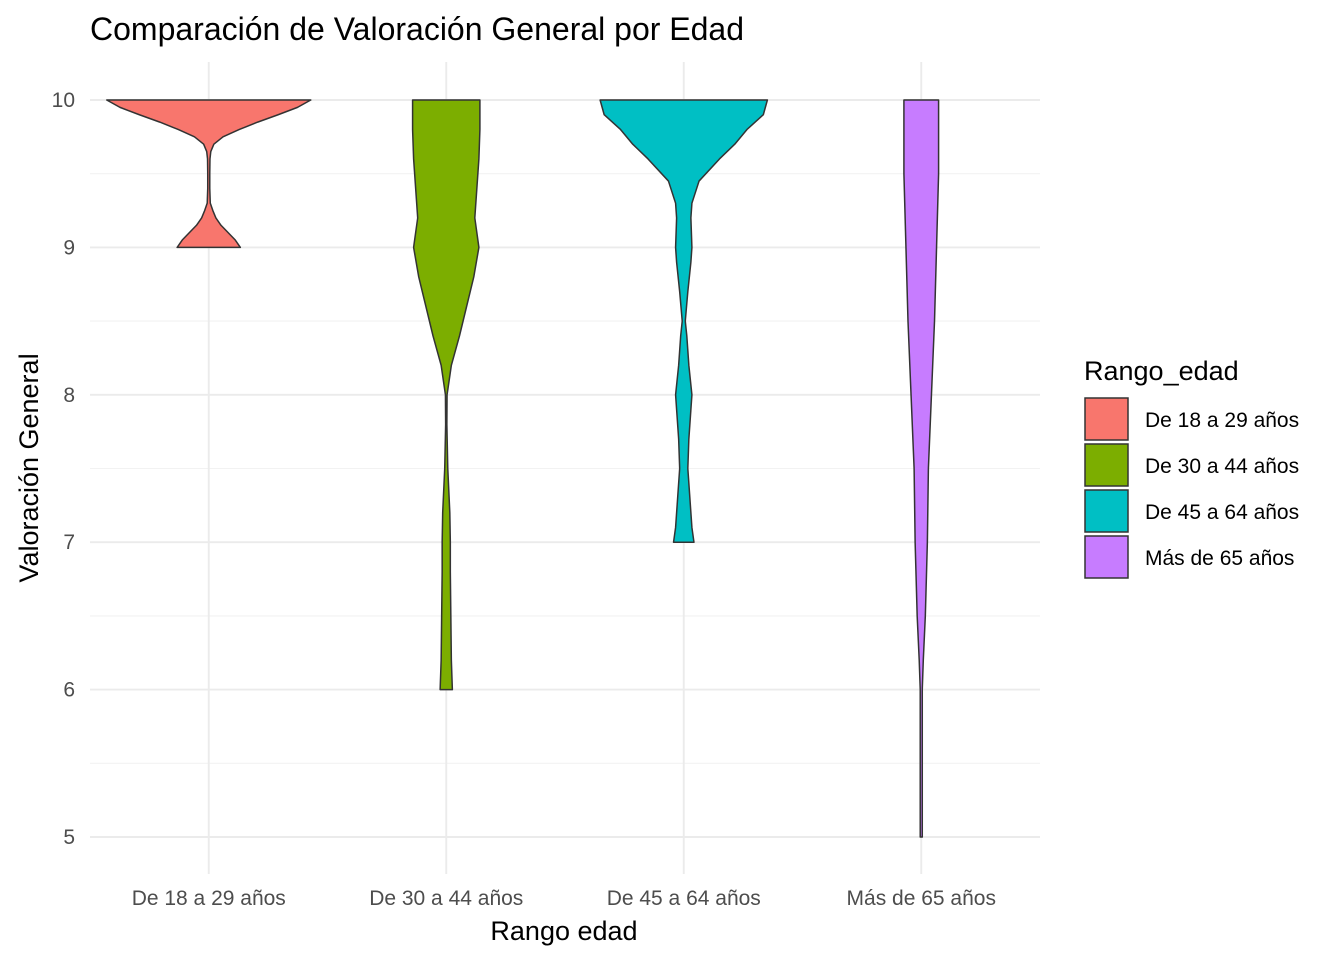  What do you see at coordinates (1222, 420) in the screenshot?
I see `legend-label: De 18 a 29 años` at bounding box center [1222, 420].